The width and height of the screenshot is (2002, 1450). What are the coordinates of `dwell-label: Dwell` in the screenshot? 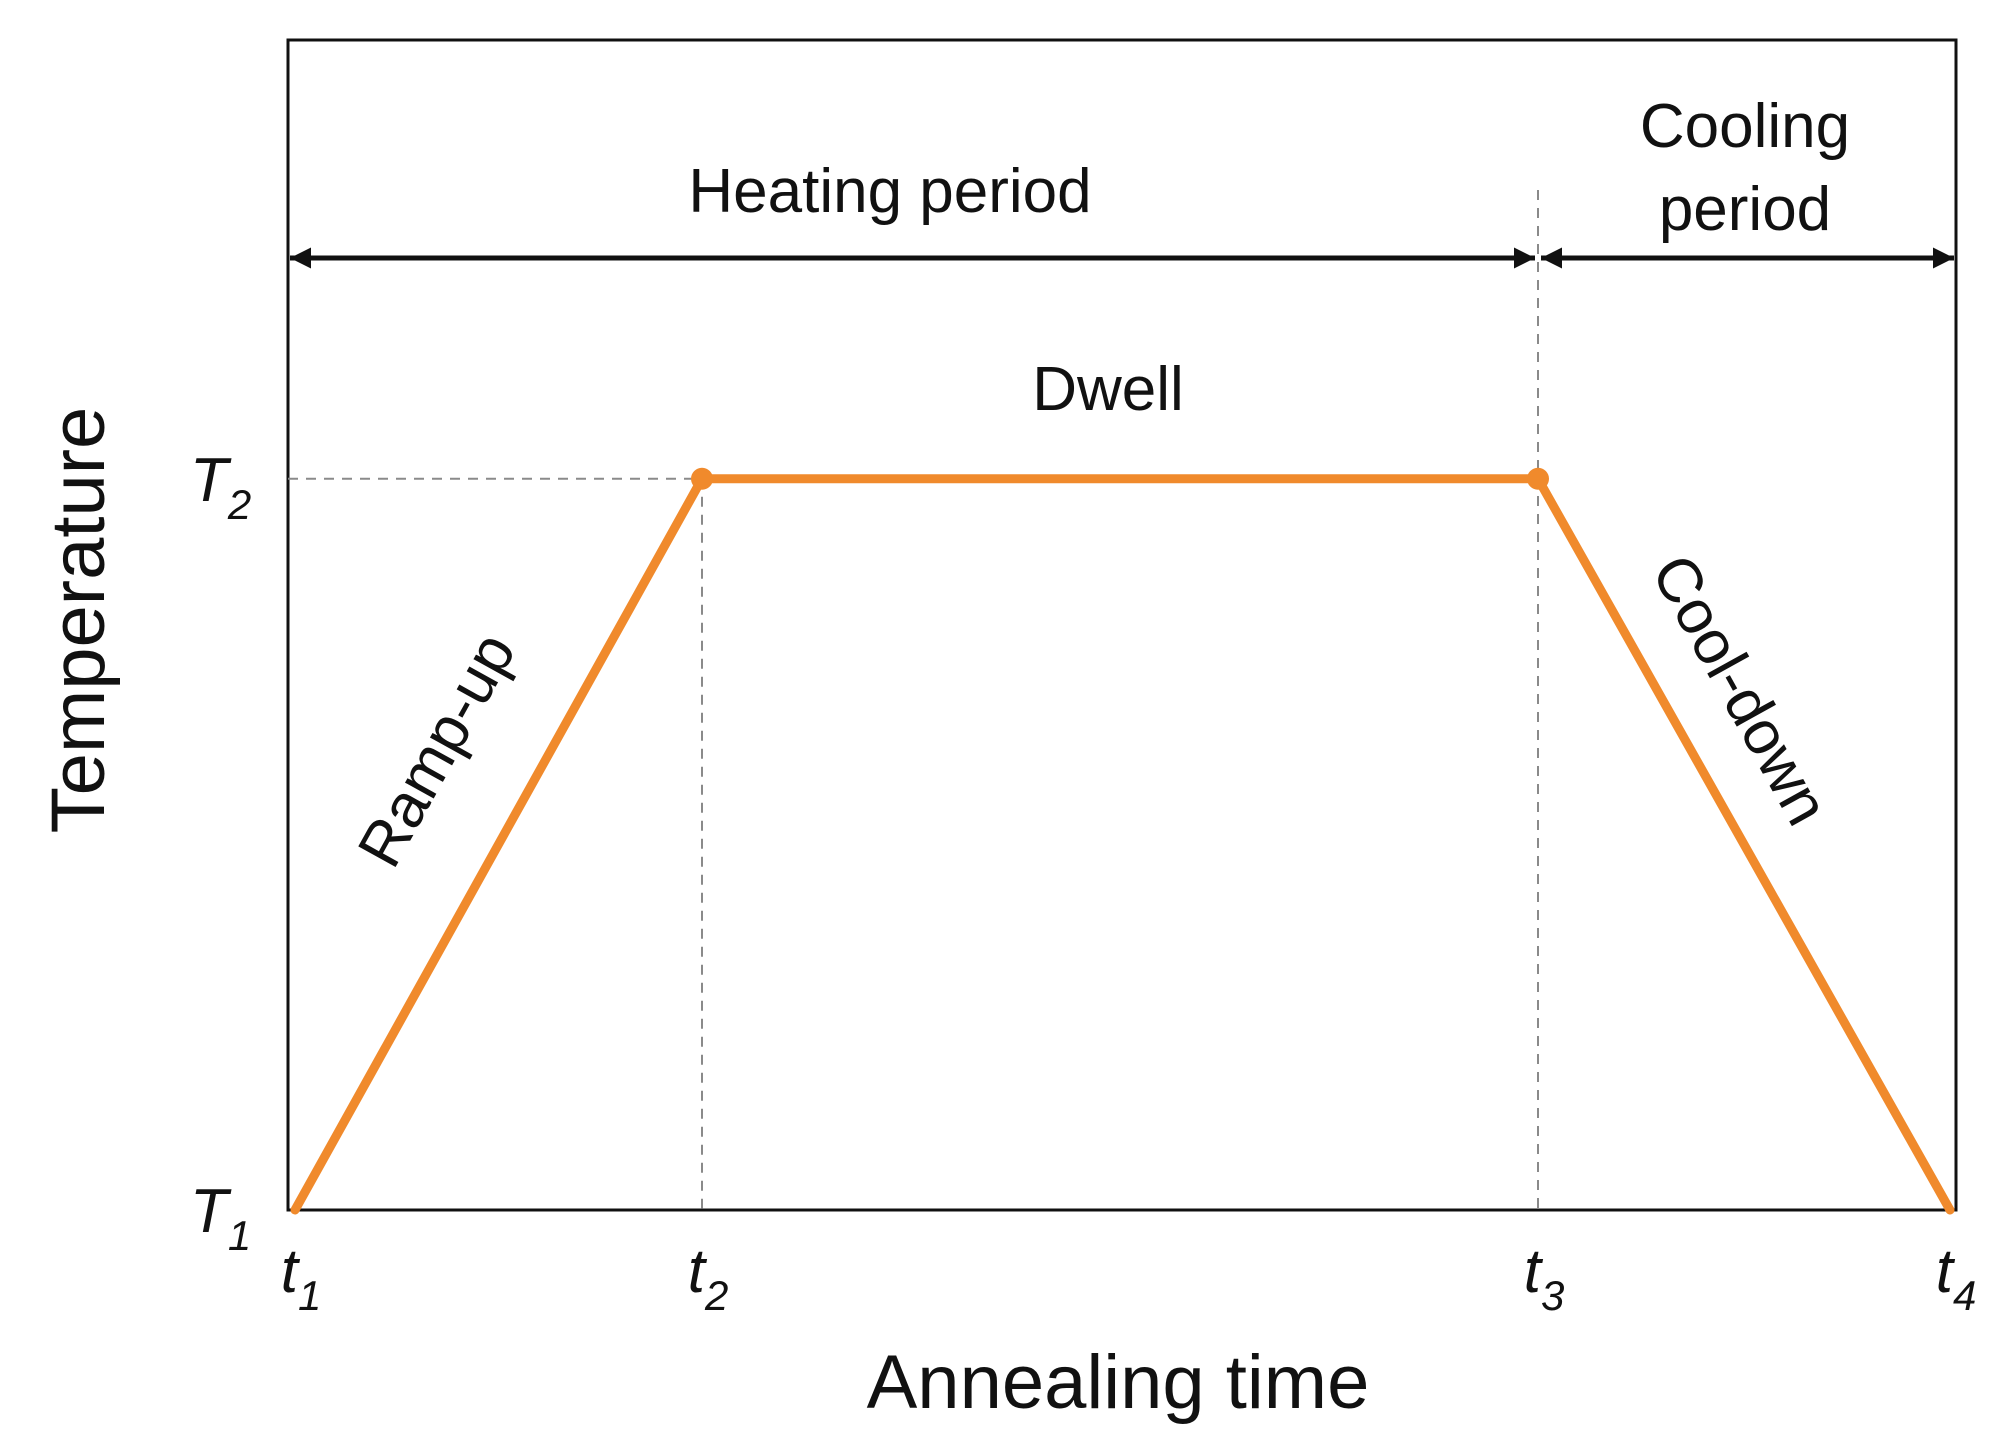 It's located at (1108, 389).